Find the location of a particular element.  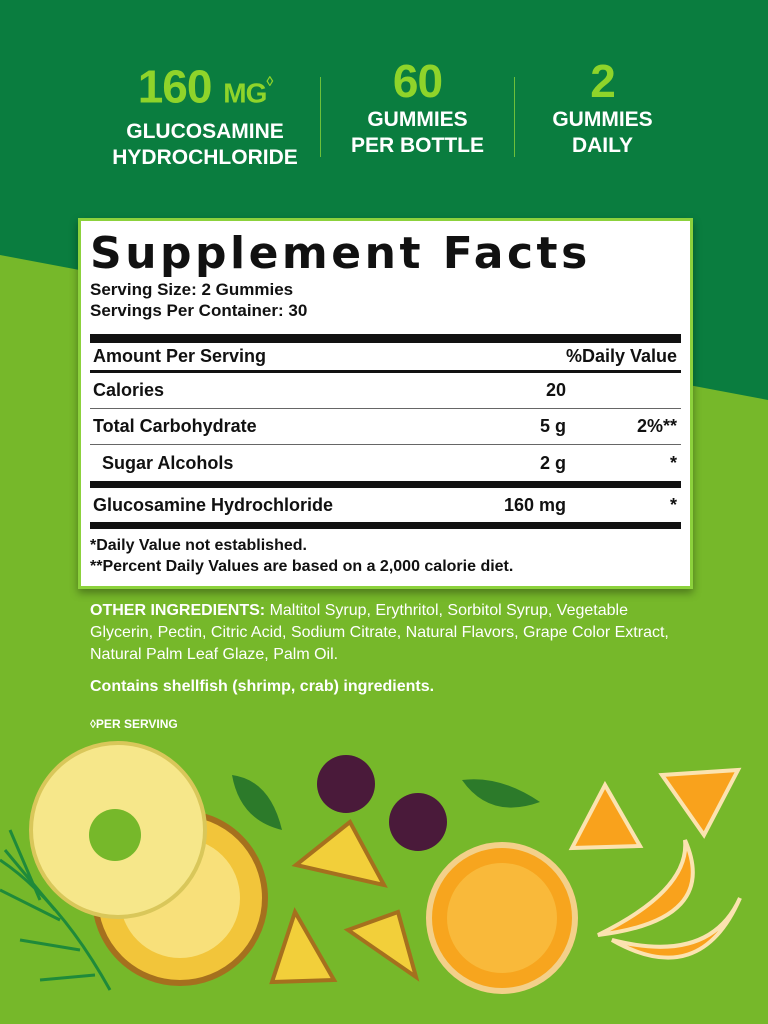

header-dv: %Daily Value is located at coordinates (621, 356).